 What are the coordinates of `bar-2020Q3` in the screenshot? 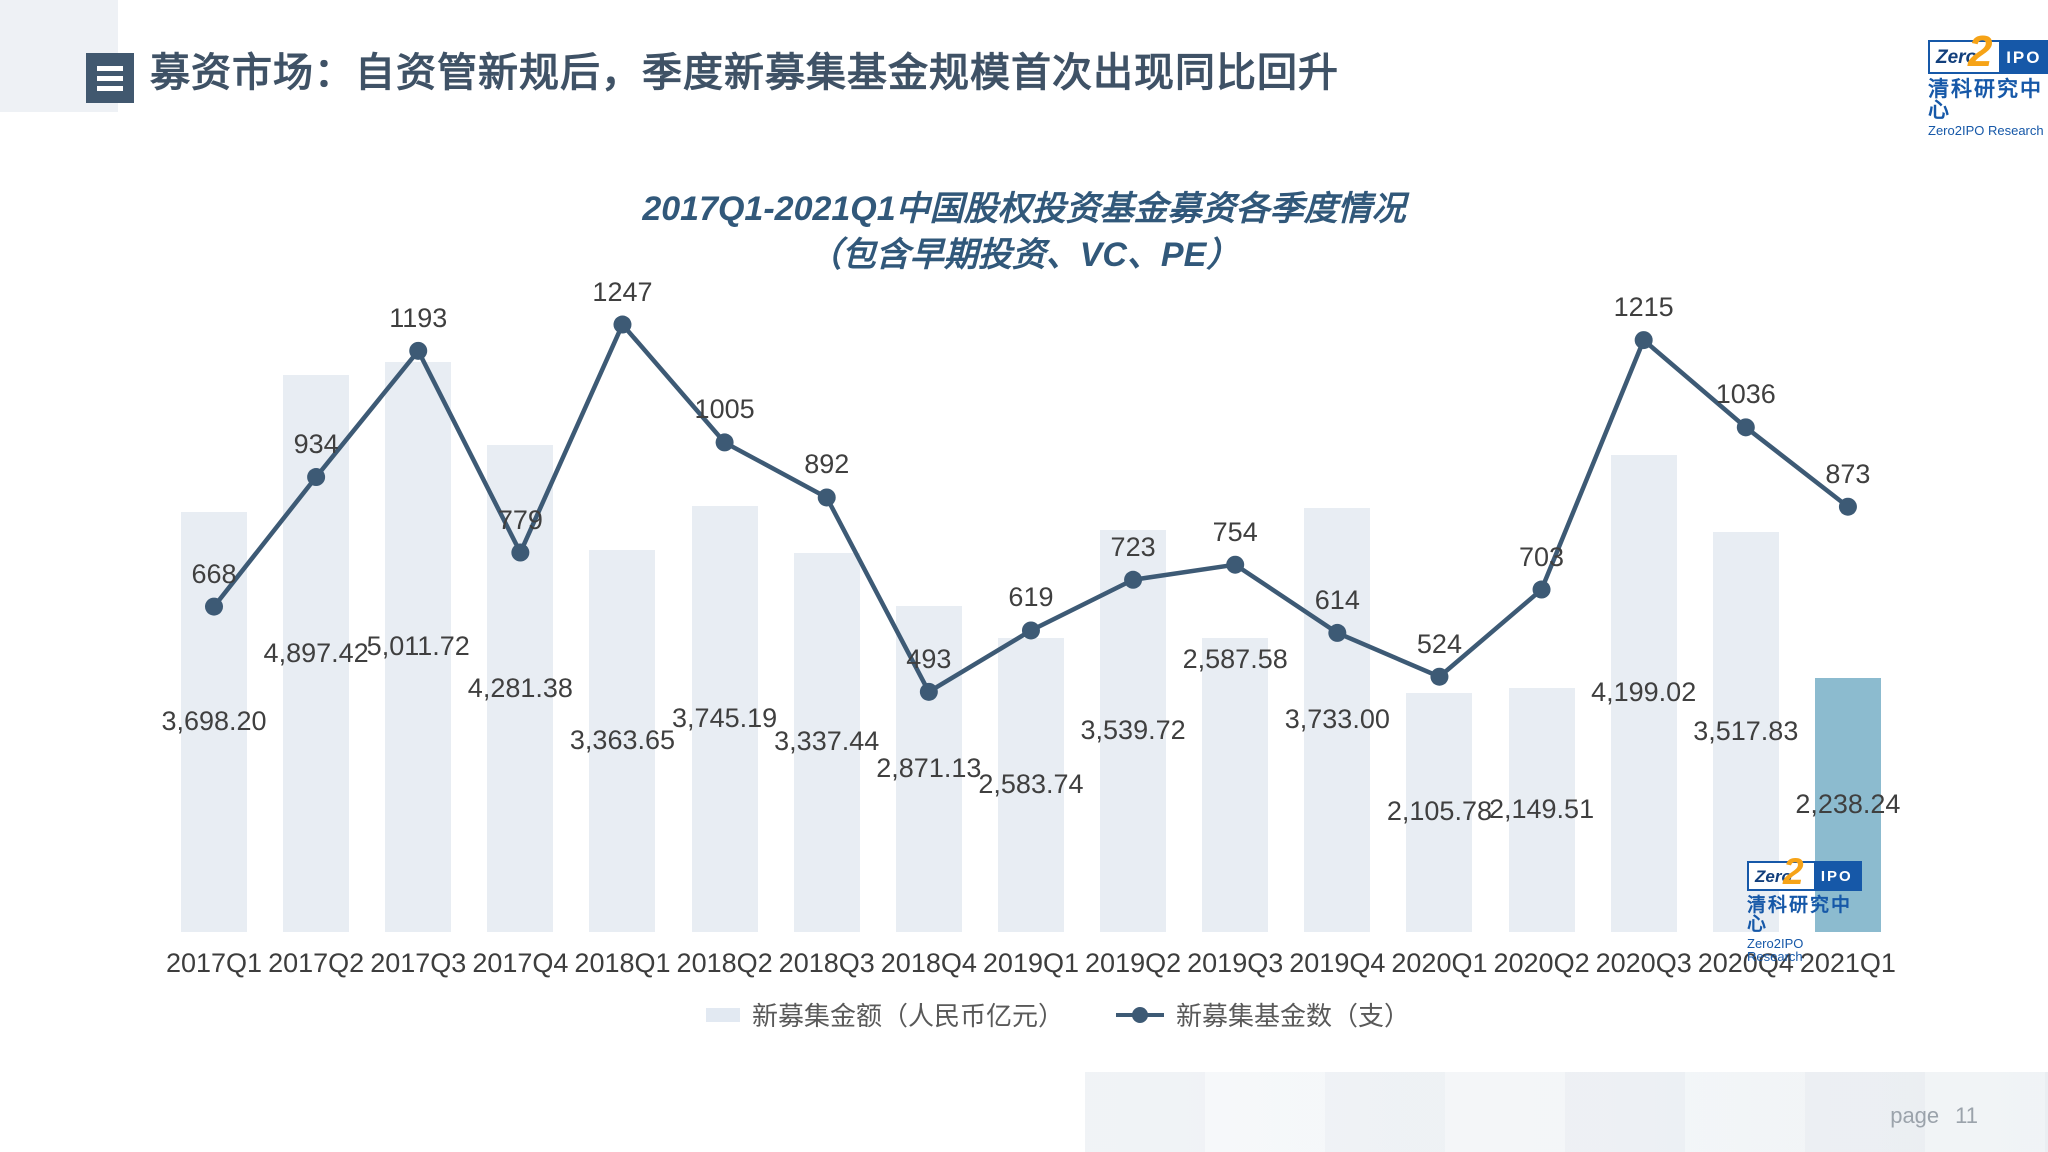 It's located at (1643, 693).